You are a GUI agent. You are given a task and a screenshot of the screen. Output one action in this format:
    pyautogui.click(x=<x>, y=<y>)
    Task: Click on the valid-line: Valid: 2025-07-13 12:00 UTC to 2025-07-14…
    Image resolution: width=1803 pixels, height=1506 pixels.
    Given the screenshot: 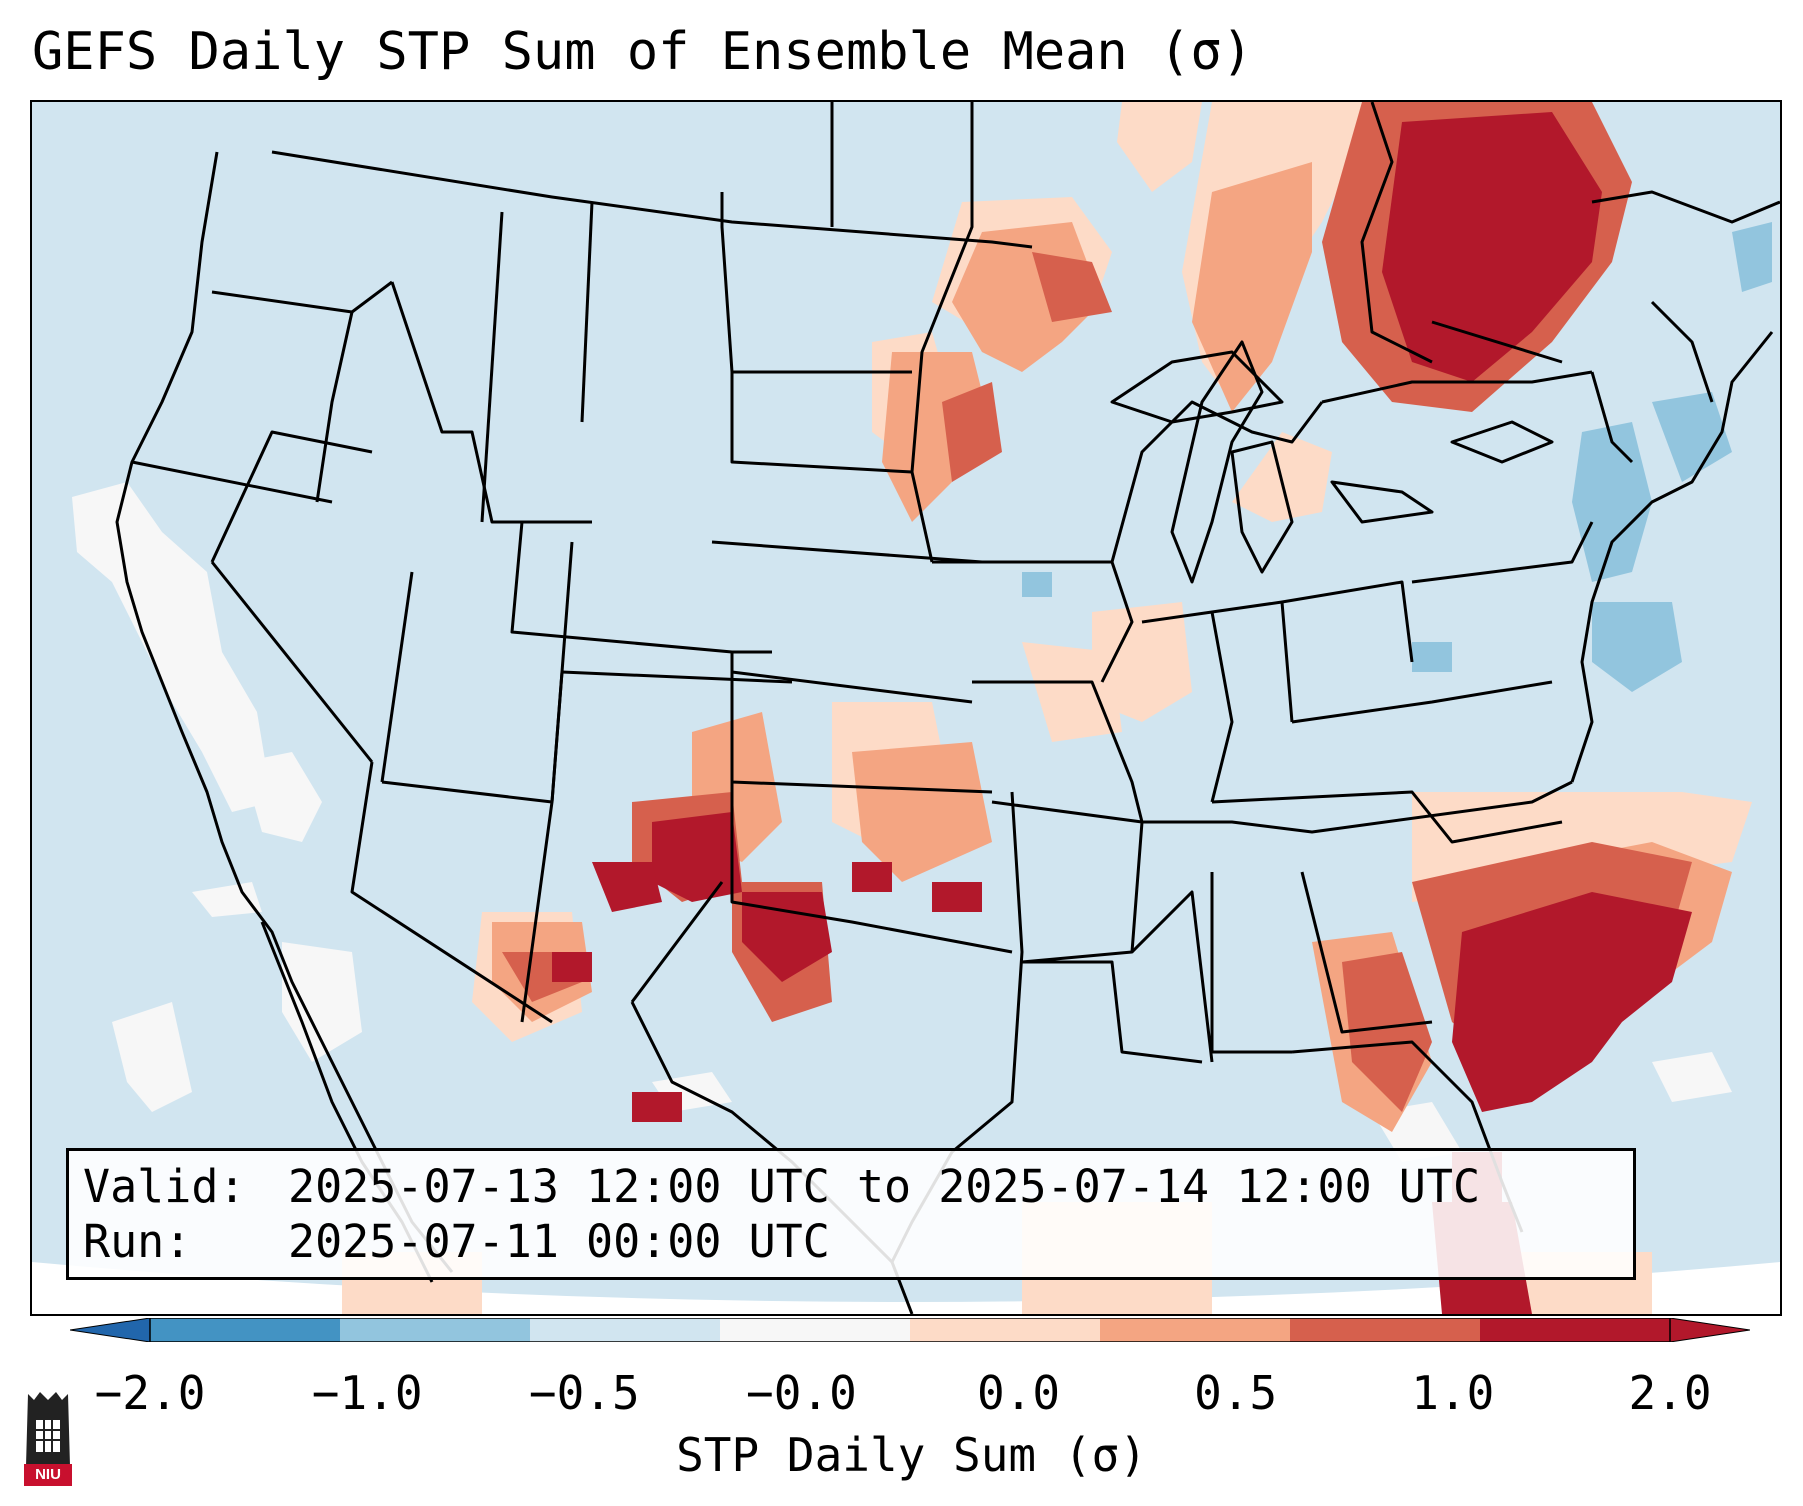 What is the action you would take?
    pyautogui.click(x=851, y=1186)
    